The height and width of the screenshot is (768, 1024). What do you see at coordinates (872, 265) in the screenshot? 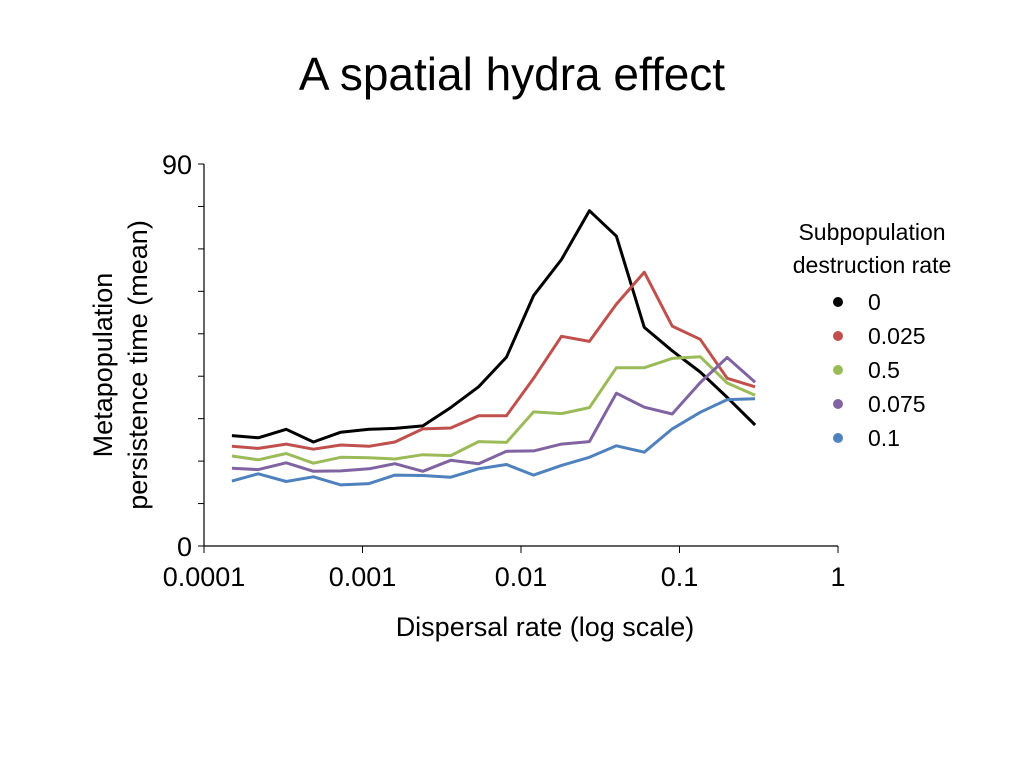
I see `legend-title-line-2: destruction rate` at bounding box center [872, 265].